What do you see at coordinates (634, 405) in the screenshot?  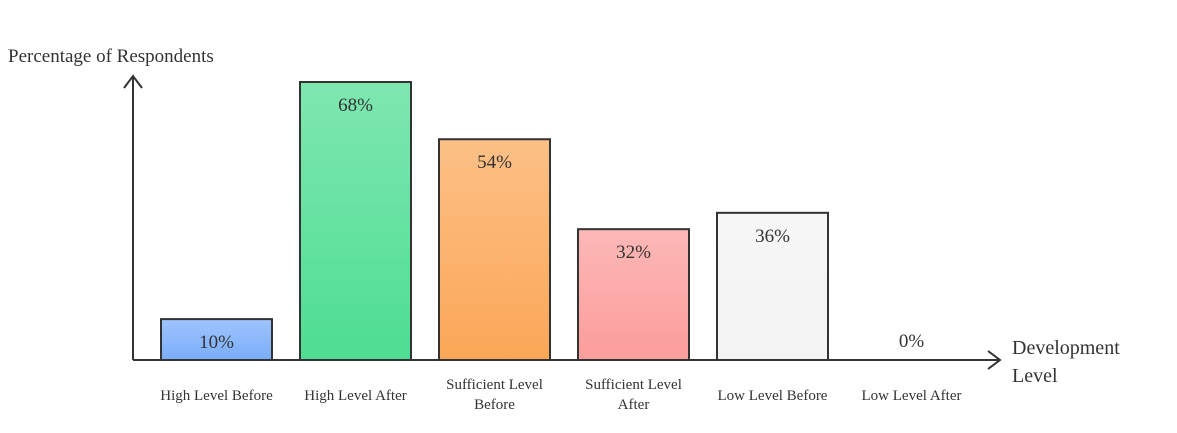 I see `category-label-3-line-1: After` at bounding box center [634, 405].